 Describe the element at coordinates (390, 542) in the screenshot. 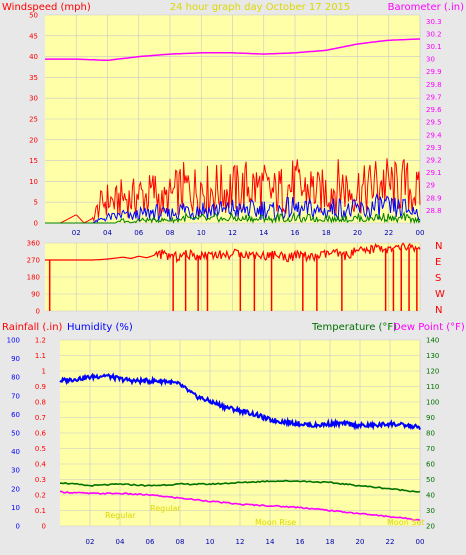

I see `x-tick-label: 22` at that location.